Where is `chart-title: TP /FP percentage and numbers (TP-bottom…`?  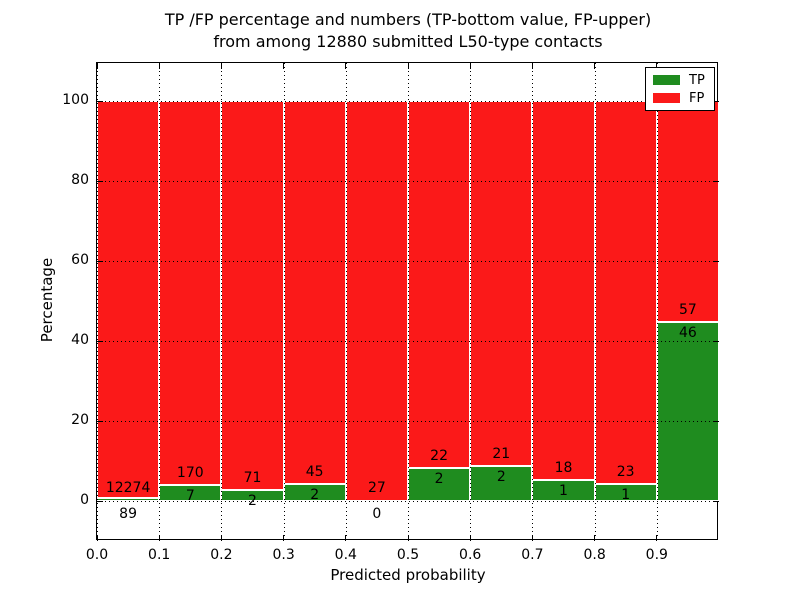 chart-title: TP /FP percentage and numbers (TP-bottom… is located at coordinates (408, 31).